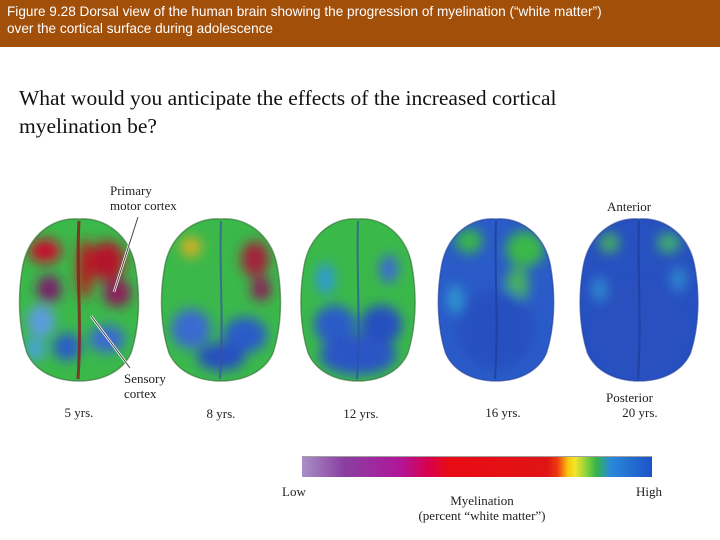  Describe the element at coordinates (482, 500) in the screenshot. I see `scale-title-line-1: Myelination` at that location.